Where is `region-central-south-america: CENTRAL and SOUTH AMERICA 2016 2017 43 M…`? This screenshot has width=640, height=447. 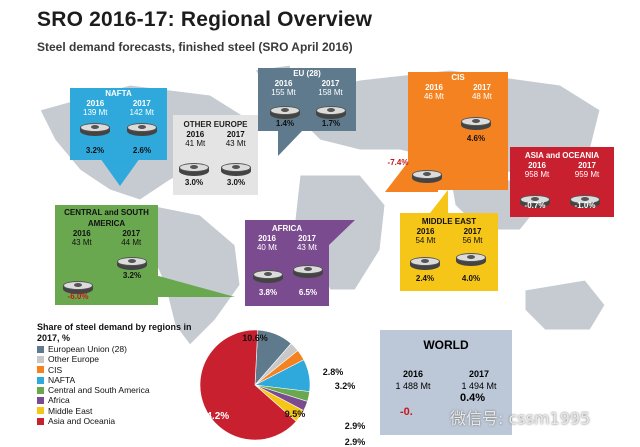 region-central-south-america: CENTRAL and SOUTH AMERICA 2016 2017 43 M… is located at coordinates (106, 255).